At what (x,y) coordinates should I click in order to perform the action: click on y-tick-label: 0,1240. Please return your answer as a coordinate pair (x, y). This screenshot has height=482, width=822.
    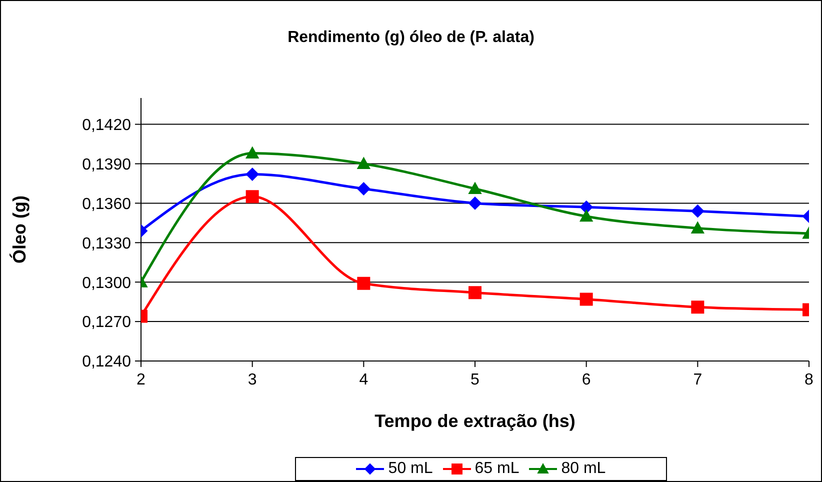
    Looking at the image, I should click on (107, 362).